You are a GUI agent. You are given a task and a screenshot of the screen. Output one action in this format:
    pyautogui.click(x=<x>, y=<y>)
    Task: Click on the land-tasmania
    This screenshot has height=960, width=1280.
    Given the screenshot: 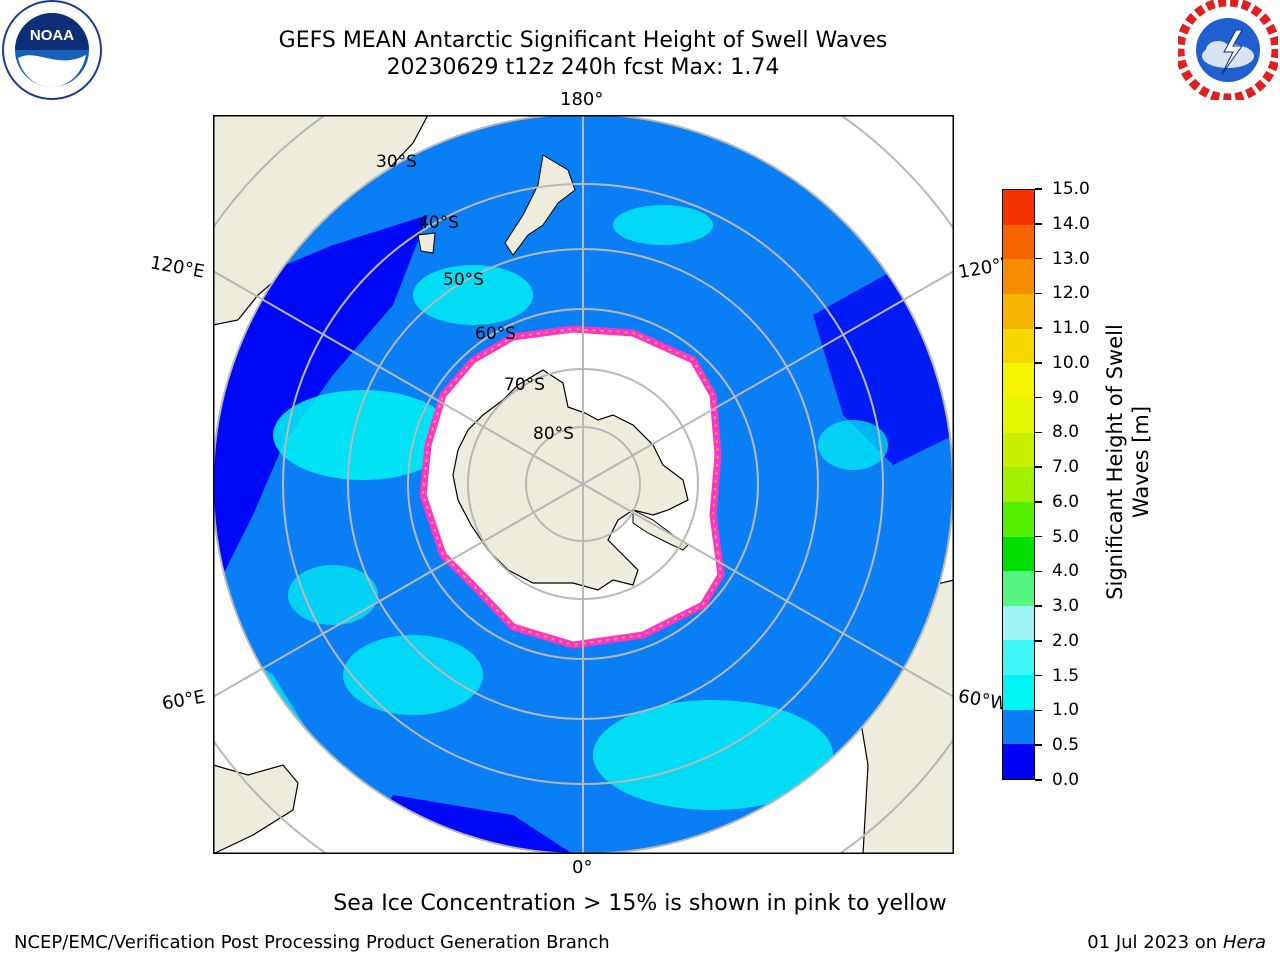 What is the action you would take?
    pyautogui.click(x=426, y=243)
    